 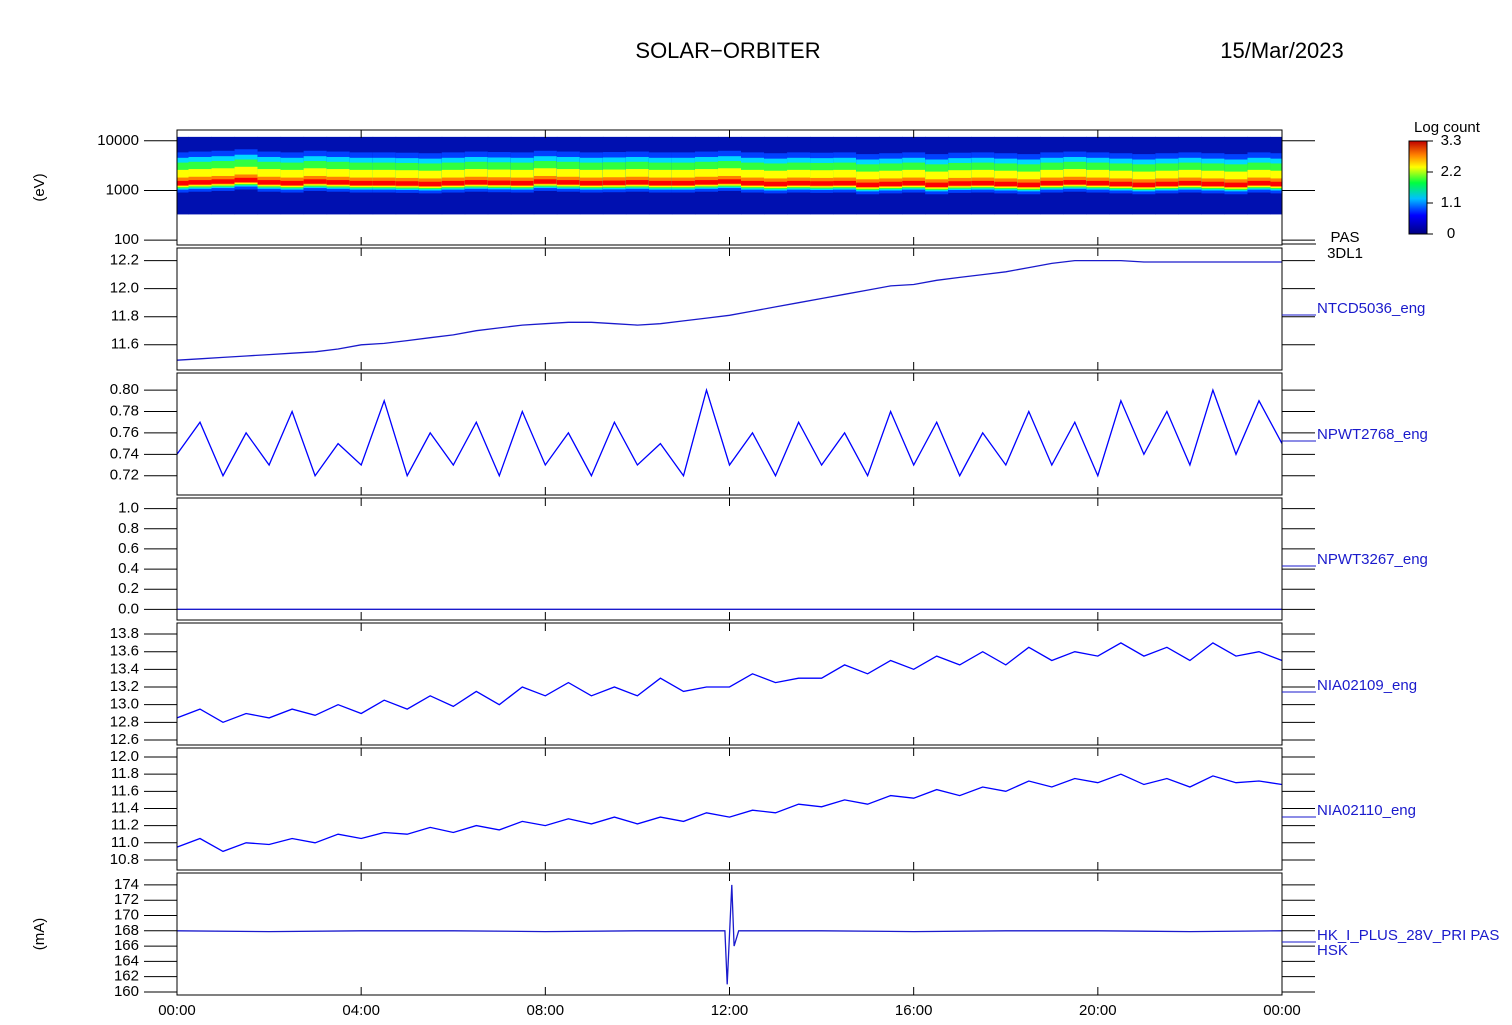 I want to click on y-tick-label: 0.2, so click(x=128, y=588).